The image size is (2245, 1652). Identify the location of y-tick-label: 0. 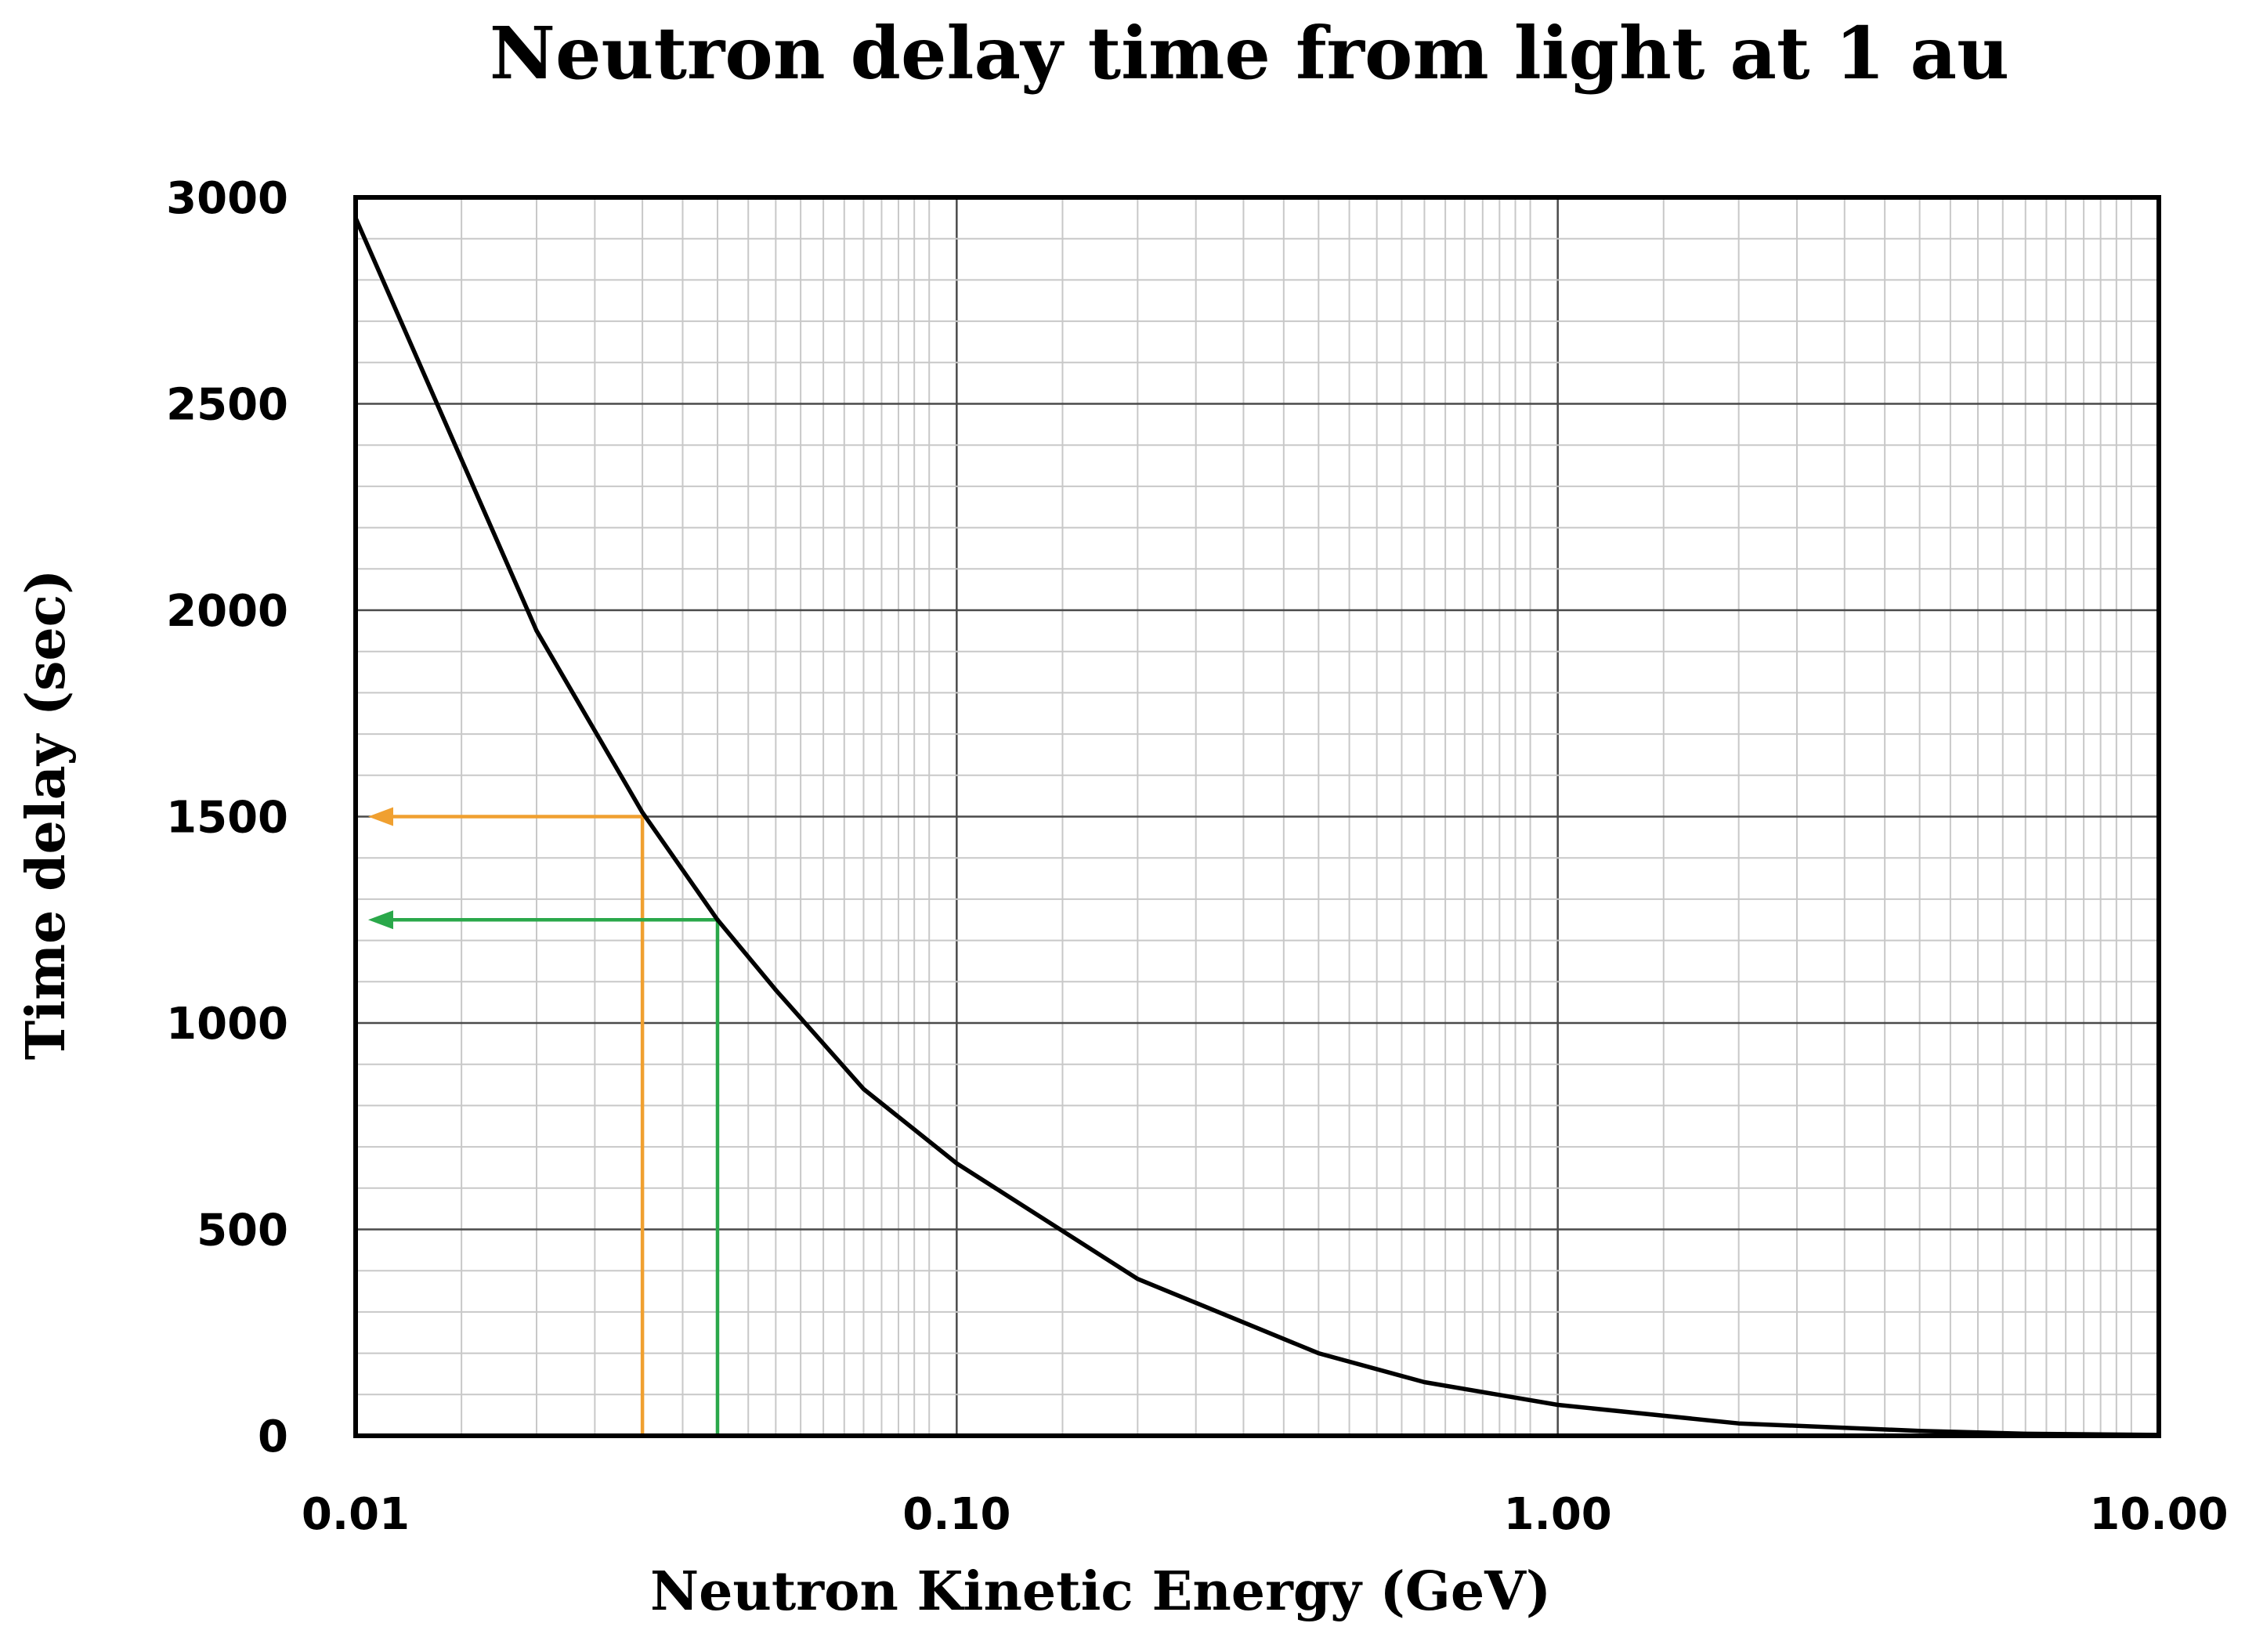
(273, 1437).